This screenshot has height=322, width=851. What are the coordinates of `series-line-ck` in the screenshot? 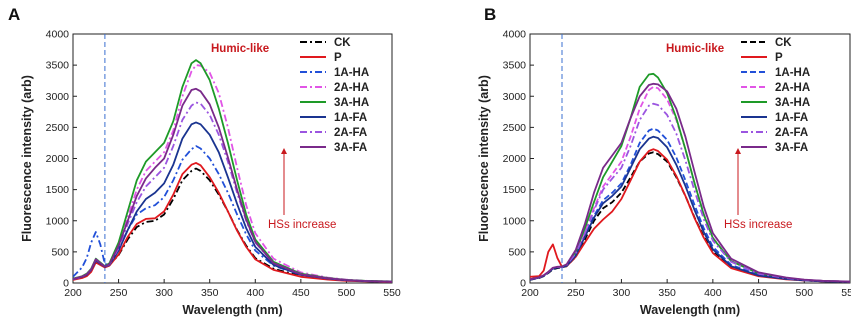 It's located at (232, 225).